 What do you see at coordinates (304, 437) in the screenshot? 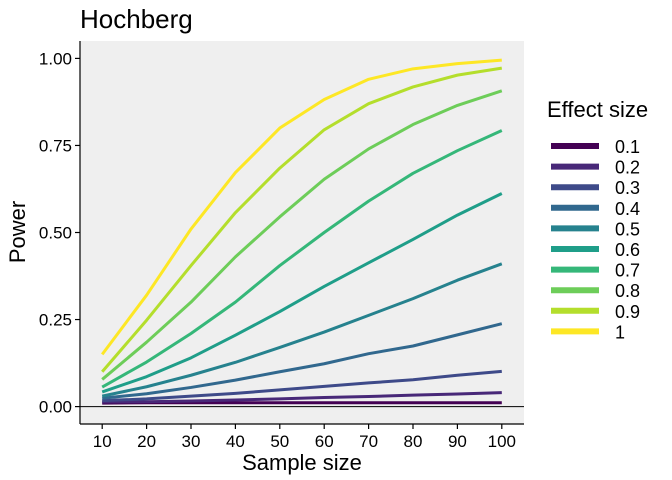
I see `x-axis-ticks: 10 20 30 40 50 60 70 80 90 100` at bounding box center [304, 437].